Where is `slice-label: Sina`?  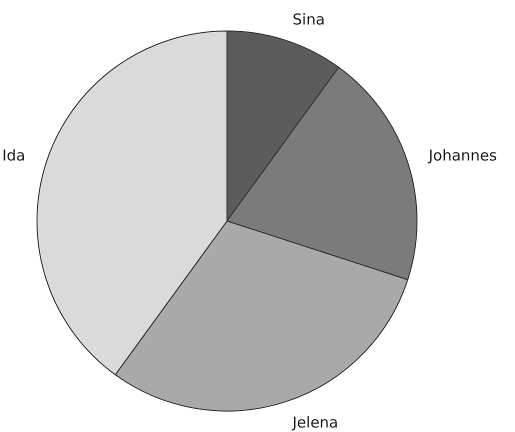
slice-label: Sina is located at coordinates (308, 19).